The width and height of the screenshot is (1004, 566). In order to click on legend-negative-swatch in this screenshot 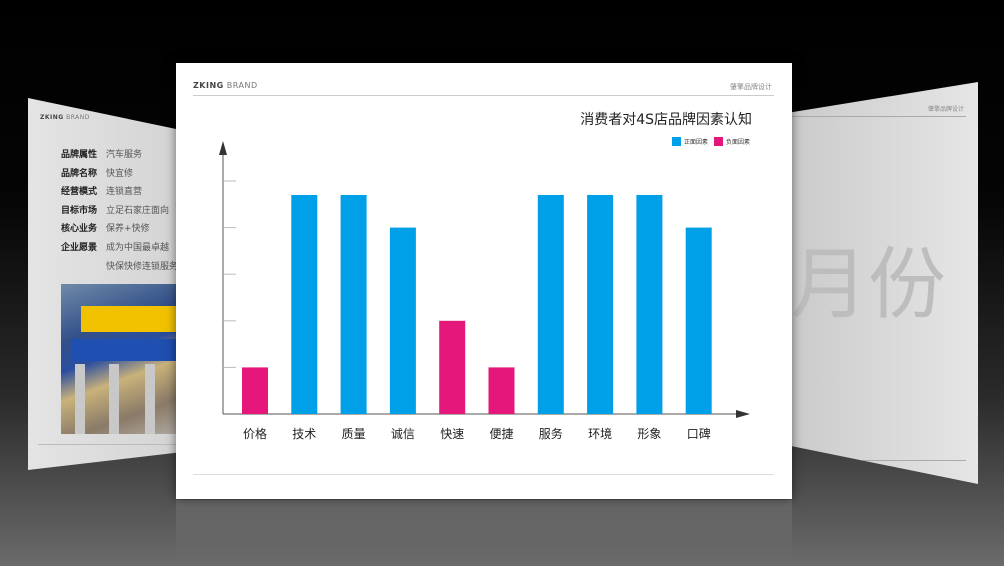, I will do `click(718, 141)`.